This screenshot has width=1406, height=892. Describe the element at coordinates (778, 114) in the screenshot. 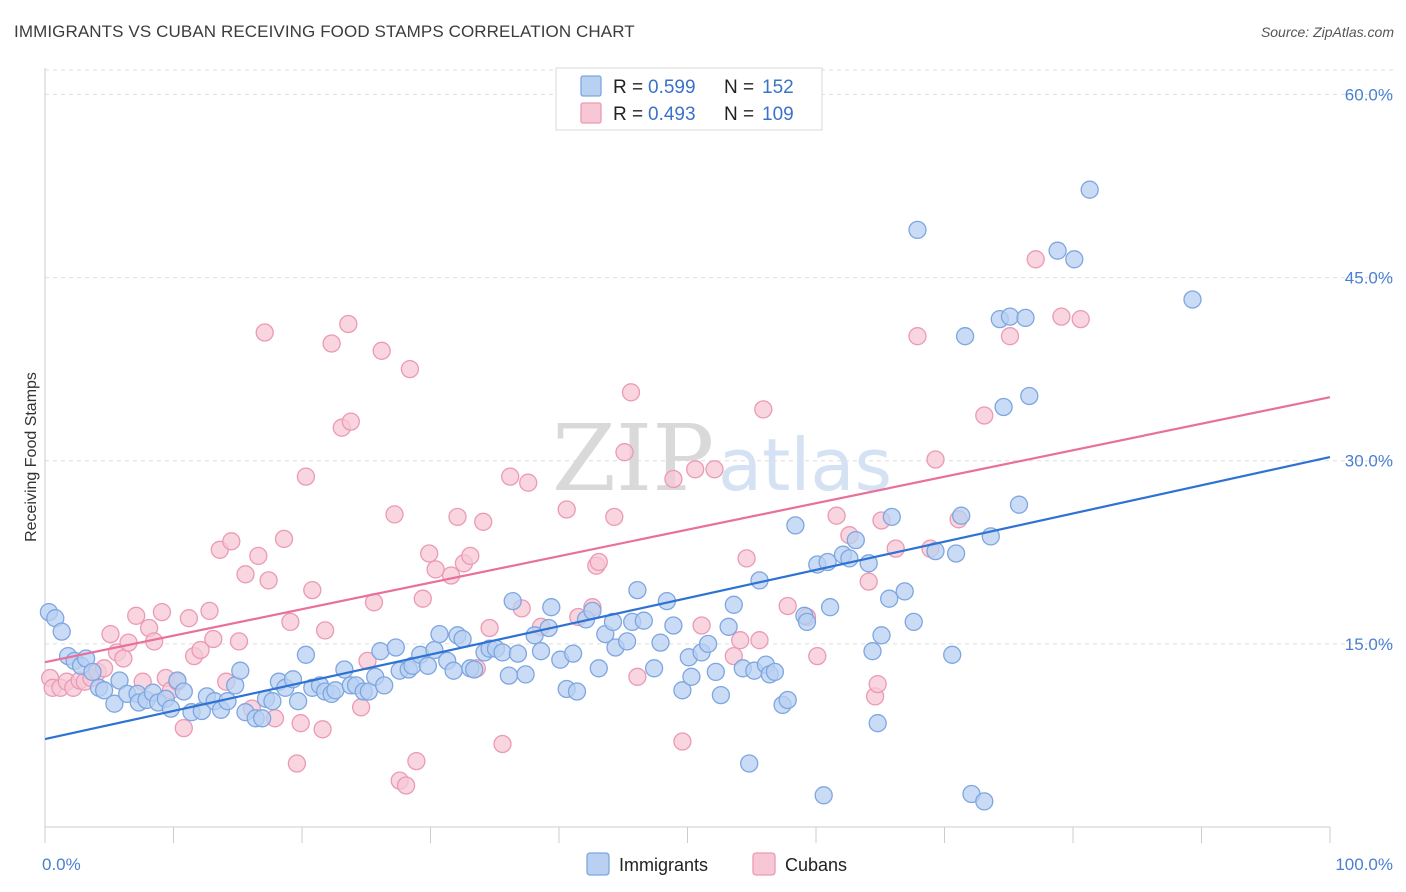

I see `legend-n-value: 109` at that location.